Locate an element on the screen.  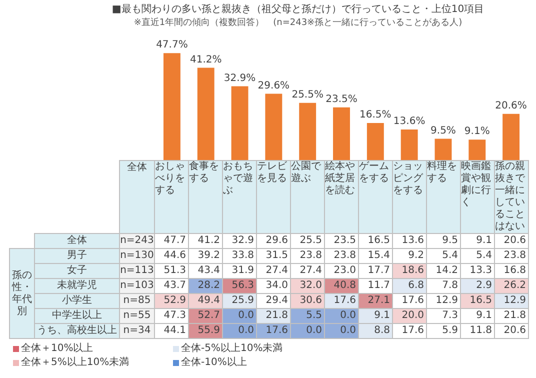
data-label: 18.6 is located at coordinates (409, 271).